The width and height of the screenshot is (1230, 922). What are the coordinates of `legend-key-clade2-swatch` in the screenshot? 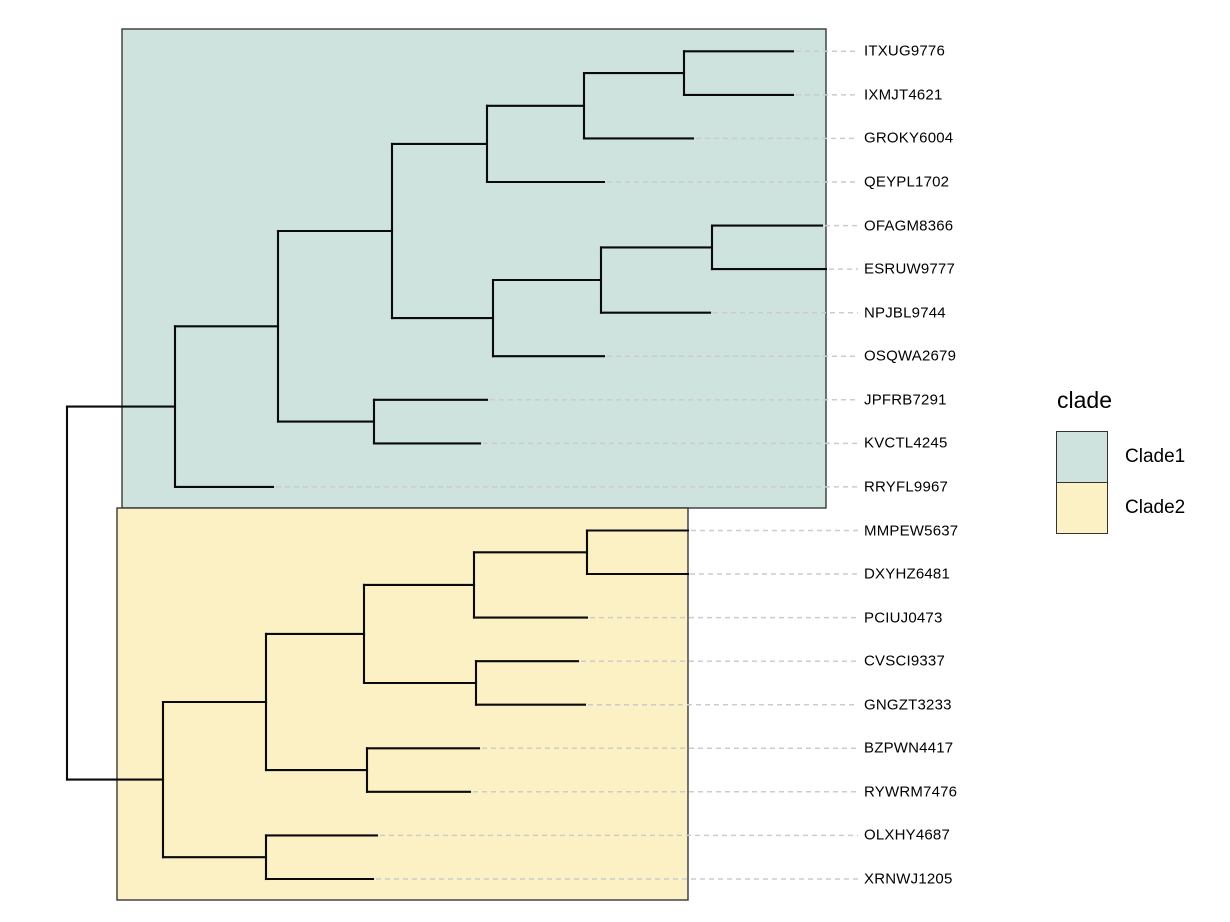 It's located at (1082, 507).